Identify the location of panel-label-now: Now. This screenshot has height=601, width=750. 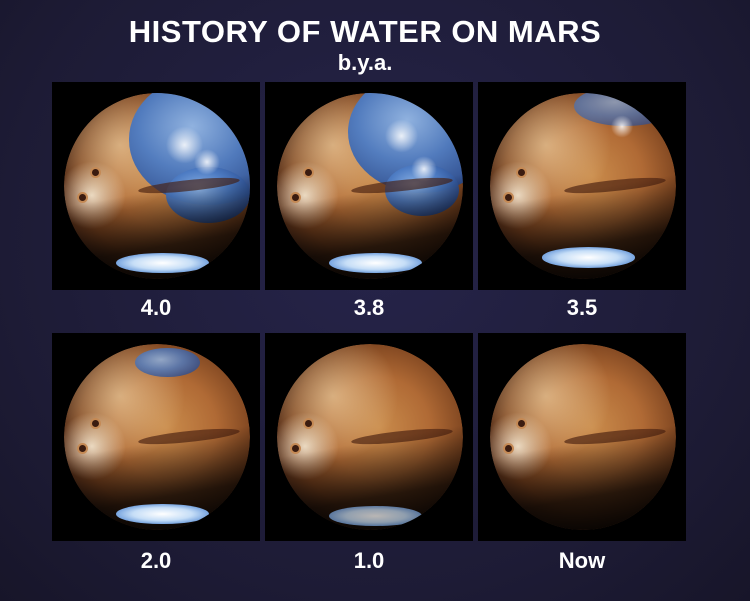
(582, 560).